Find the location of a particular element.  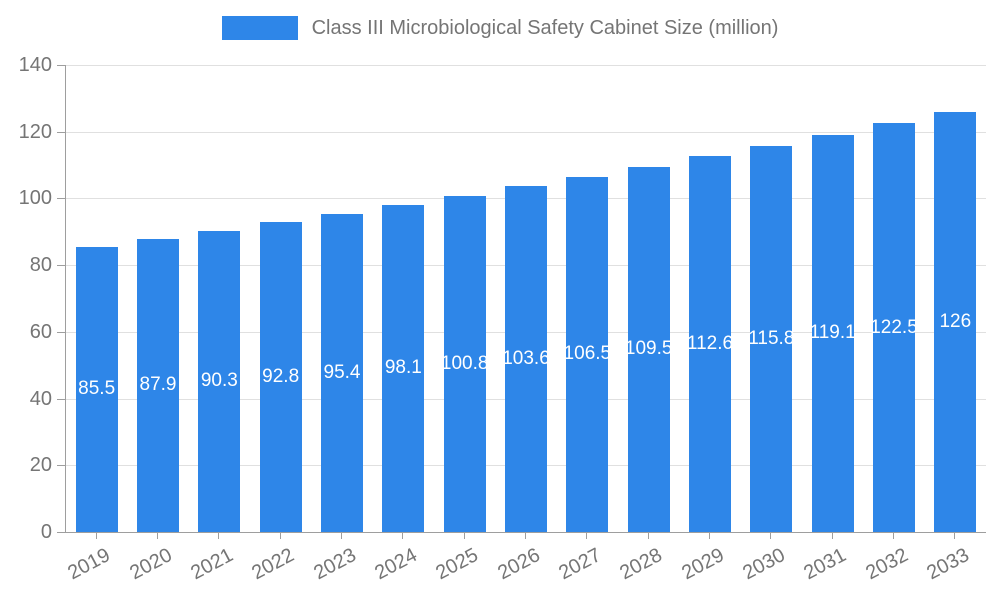

bar-value-label: 92.8 is located at coordinates (281, 377).